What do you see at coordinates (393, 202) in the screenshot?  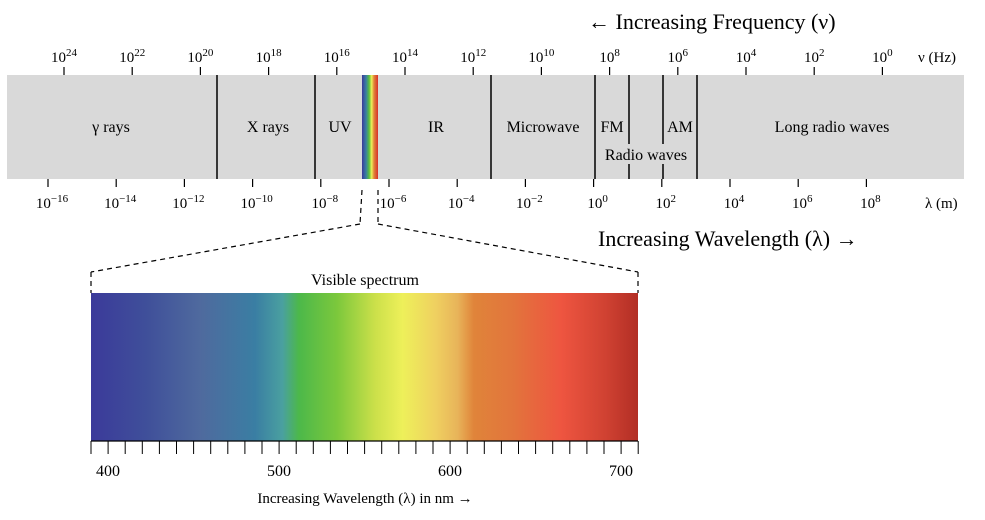 I see `wavelength-tick-label: 10⁻⁶` at bounding box center [393, 202].